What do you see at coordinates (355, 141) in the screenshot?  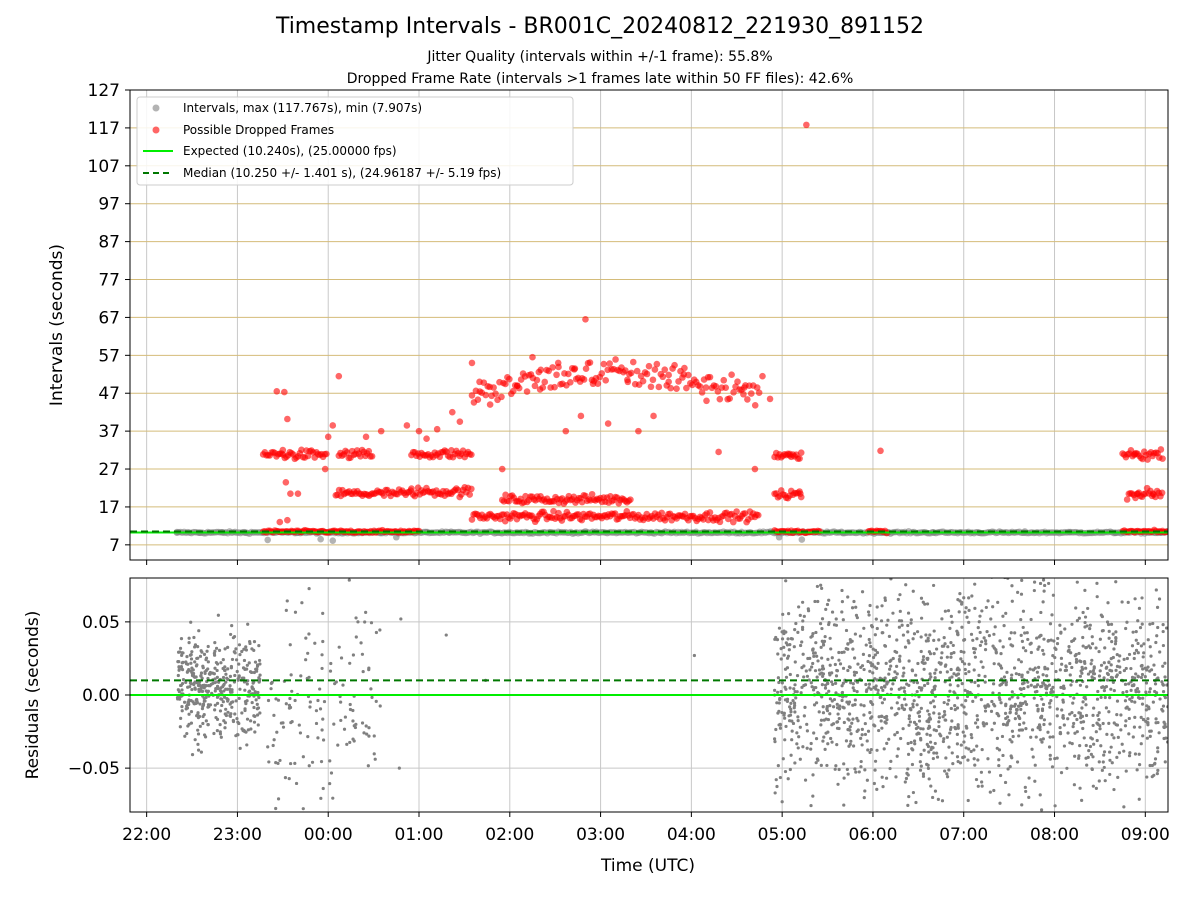 I see `legend-box` at bounding box center [355, 141].